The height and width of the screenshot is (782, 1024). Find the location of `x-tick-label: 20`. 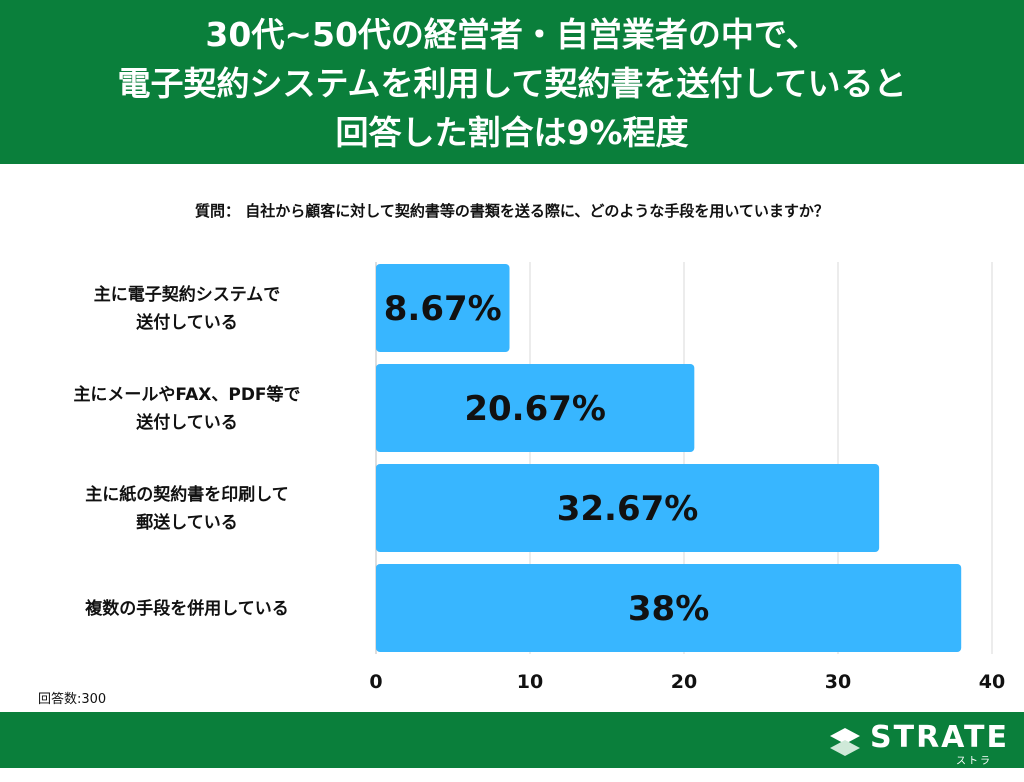

x-tick-label: 20 is located at coordinates (684, 682).